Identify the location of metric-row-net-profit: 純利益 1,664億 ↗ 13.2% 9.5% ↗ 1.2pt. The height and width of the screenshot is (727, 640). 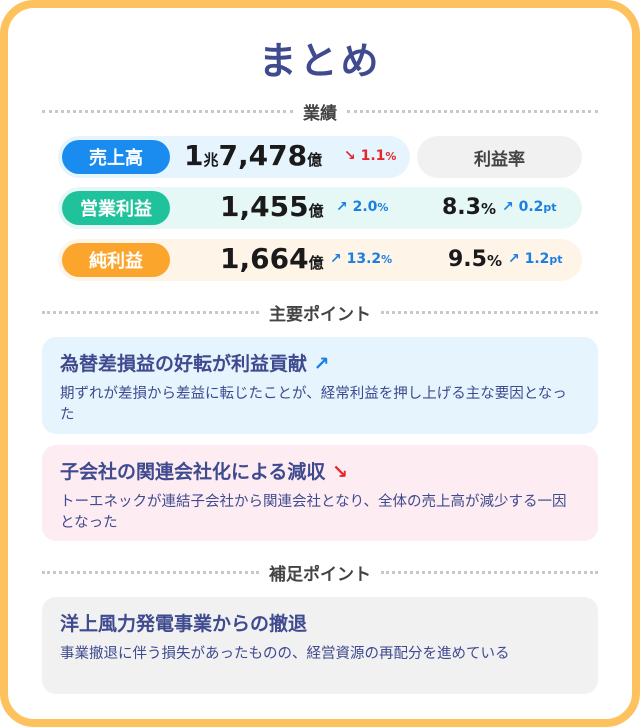
(320, 260).